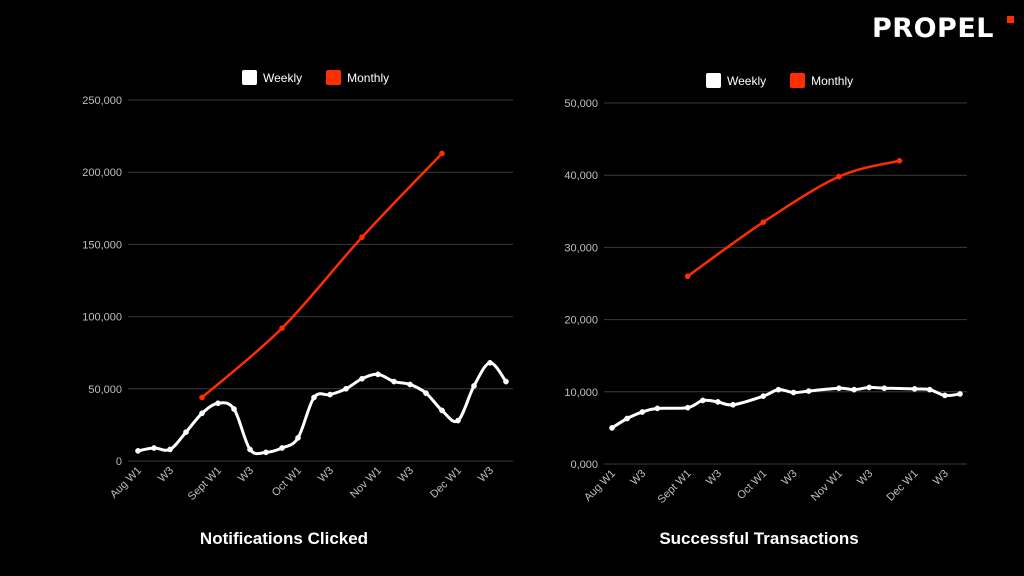 The width and height of the screenshot is (1024, 576). Describe the element at coordinates (581, 321) in the screenshot. I see `y-tick-label: 20,000` at that location.